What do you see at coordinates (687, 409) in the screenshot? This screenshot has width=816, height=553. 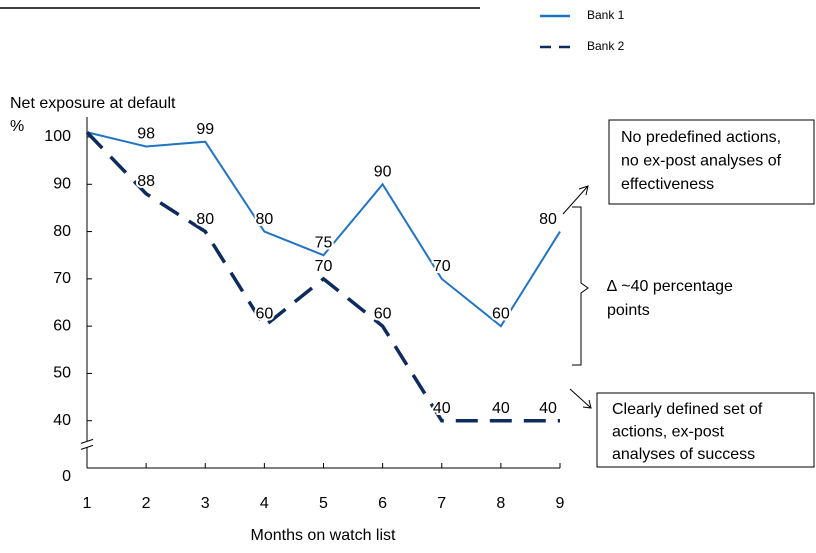 I see `annotation-text: Clearly defined set of` at bounding box center [687, 409].